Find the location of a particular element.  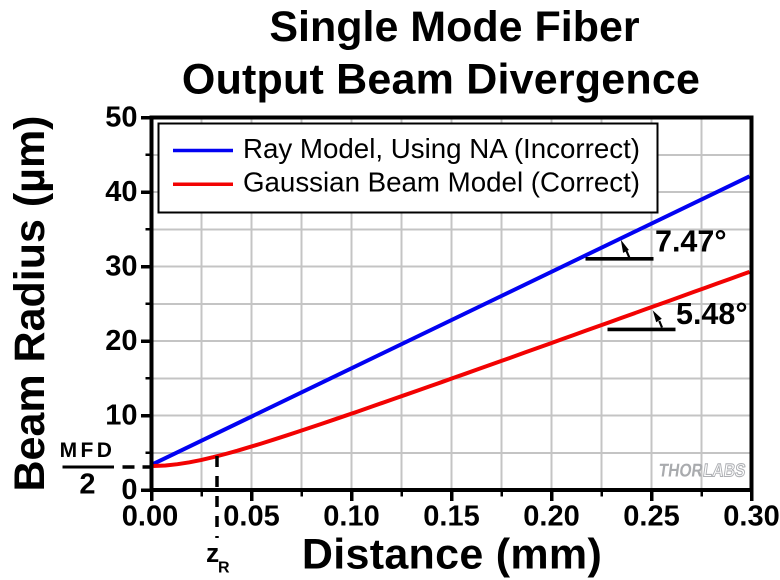

svg-text: 30 is located at coordinates (121, 267).